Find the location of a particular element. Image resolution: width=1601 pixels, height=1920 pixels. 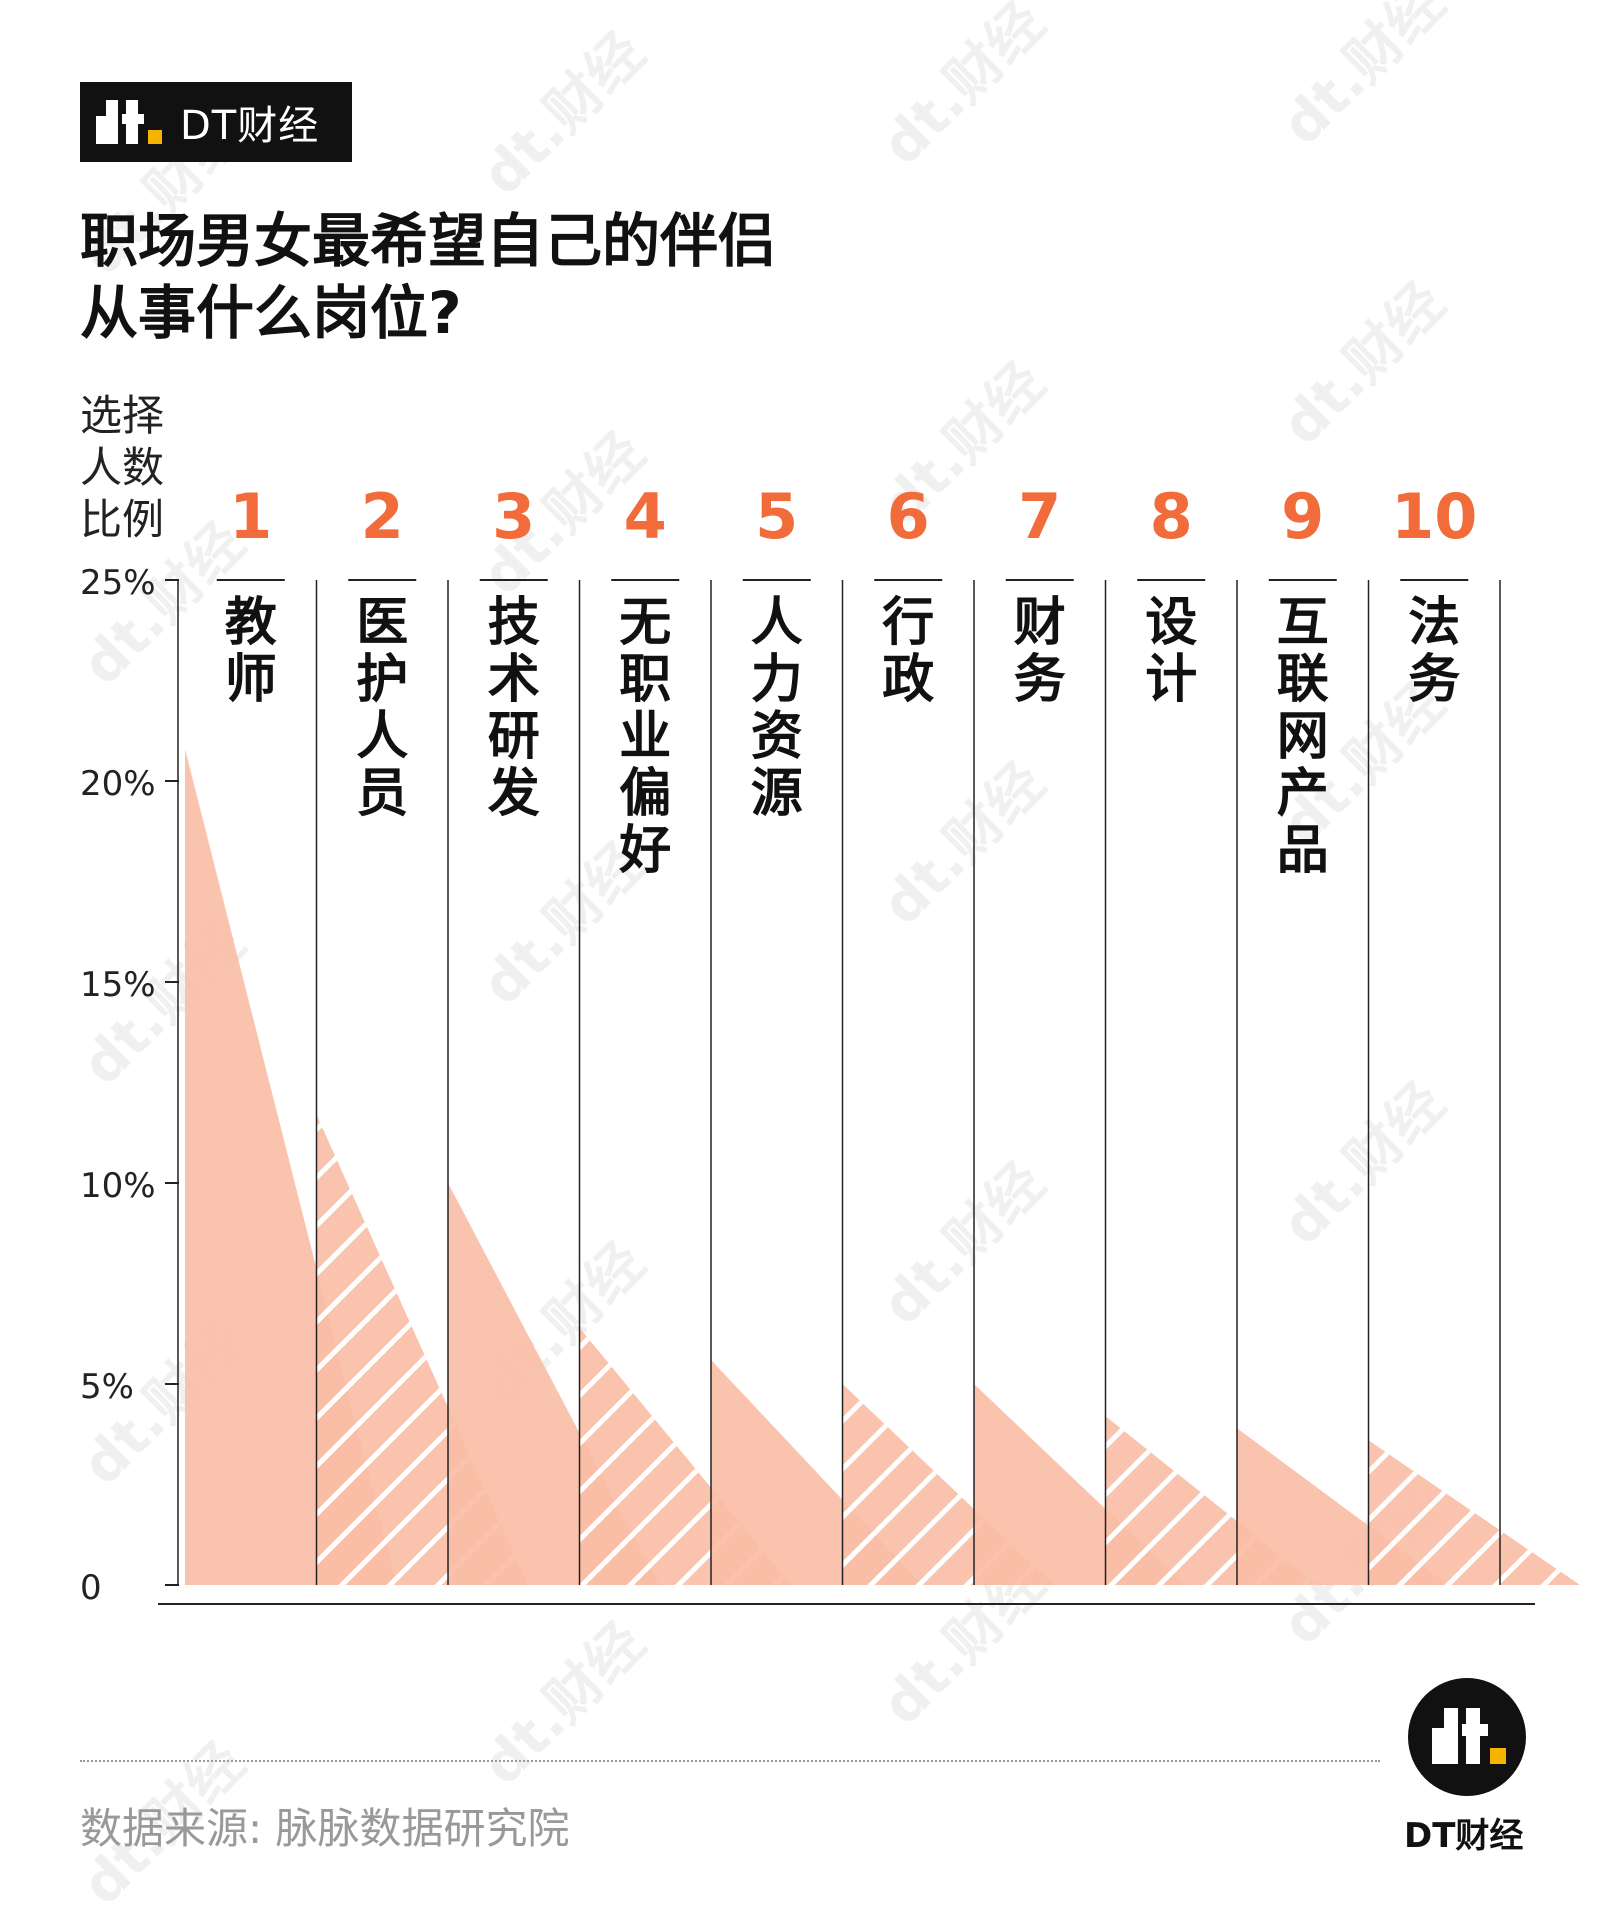

y-axis-label-line: 选择 is located at coordinates (122, 415).